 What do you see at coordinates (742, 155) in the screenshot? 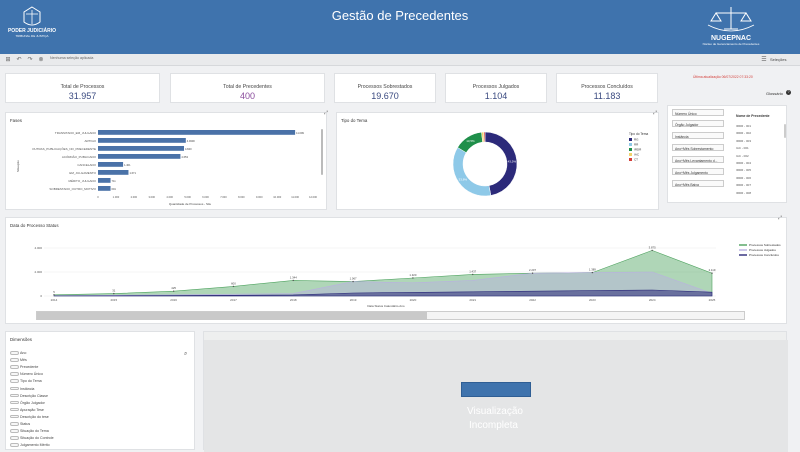
I see `precedent-list-item: IAC - 002` at bounding box center [742, 155].